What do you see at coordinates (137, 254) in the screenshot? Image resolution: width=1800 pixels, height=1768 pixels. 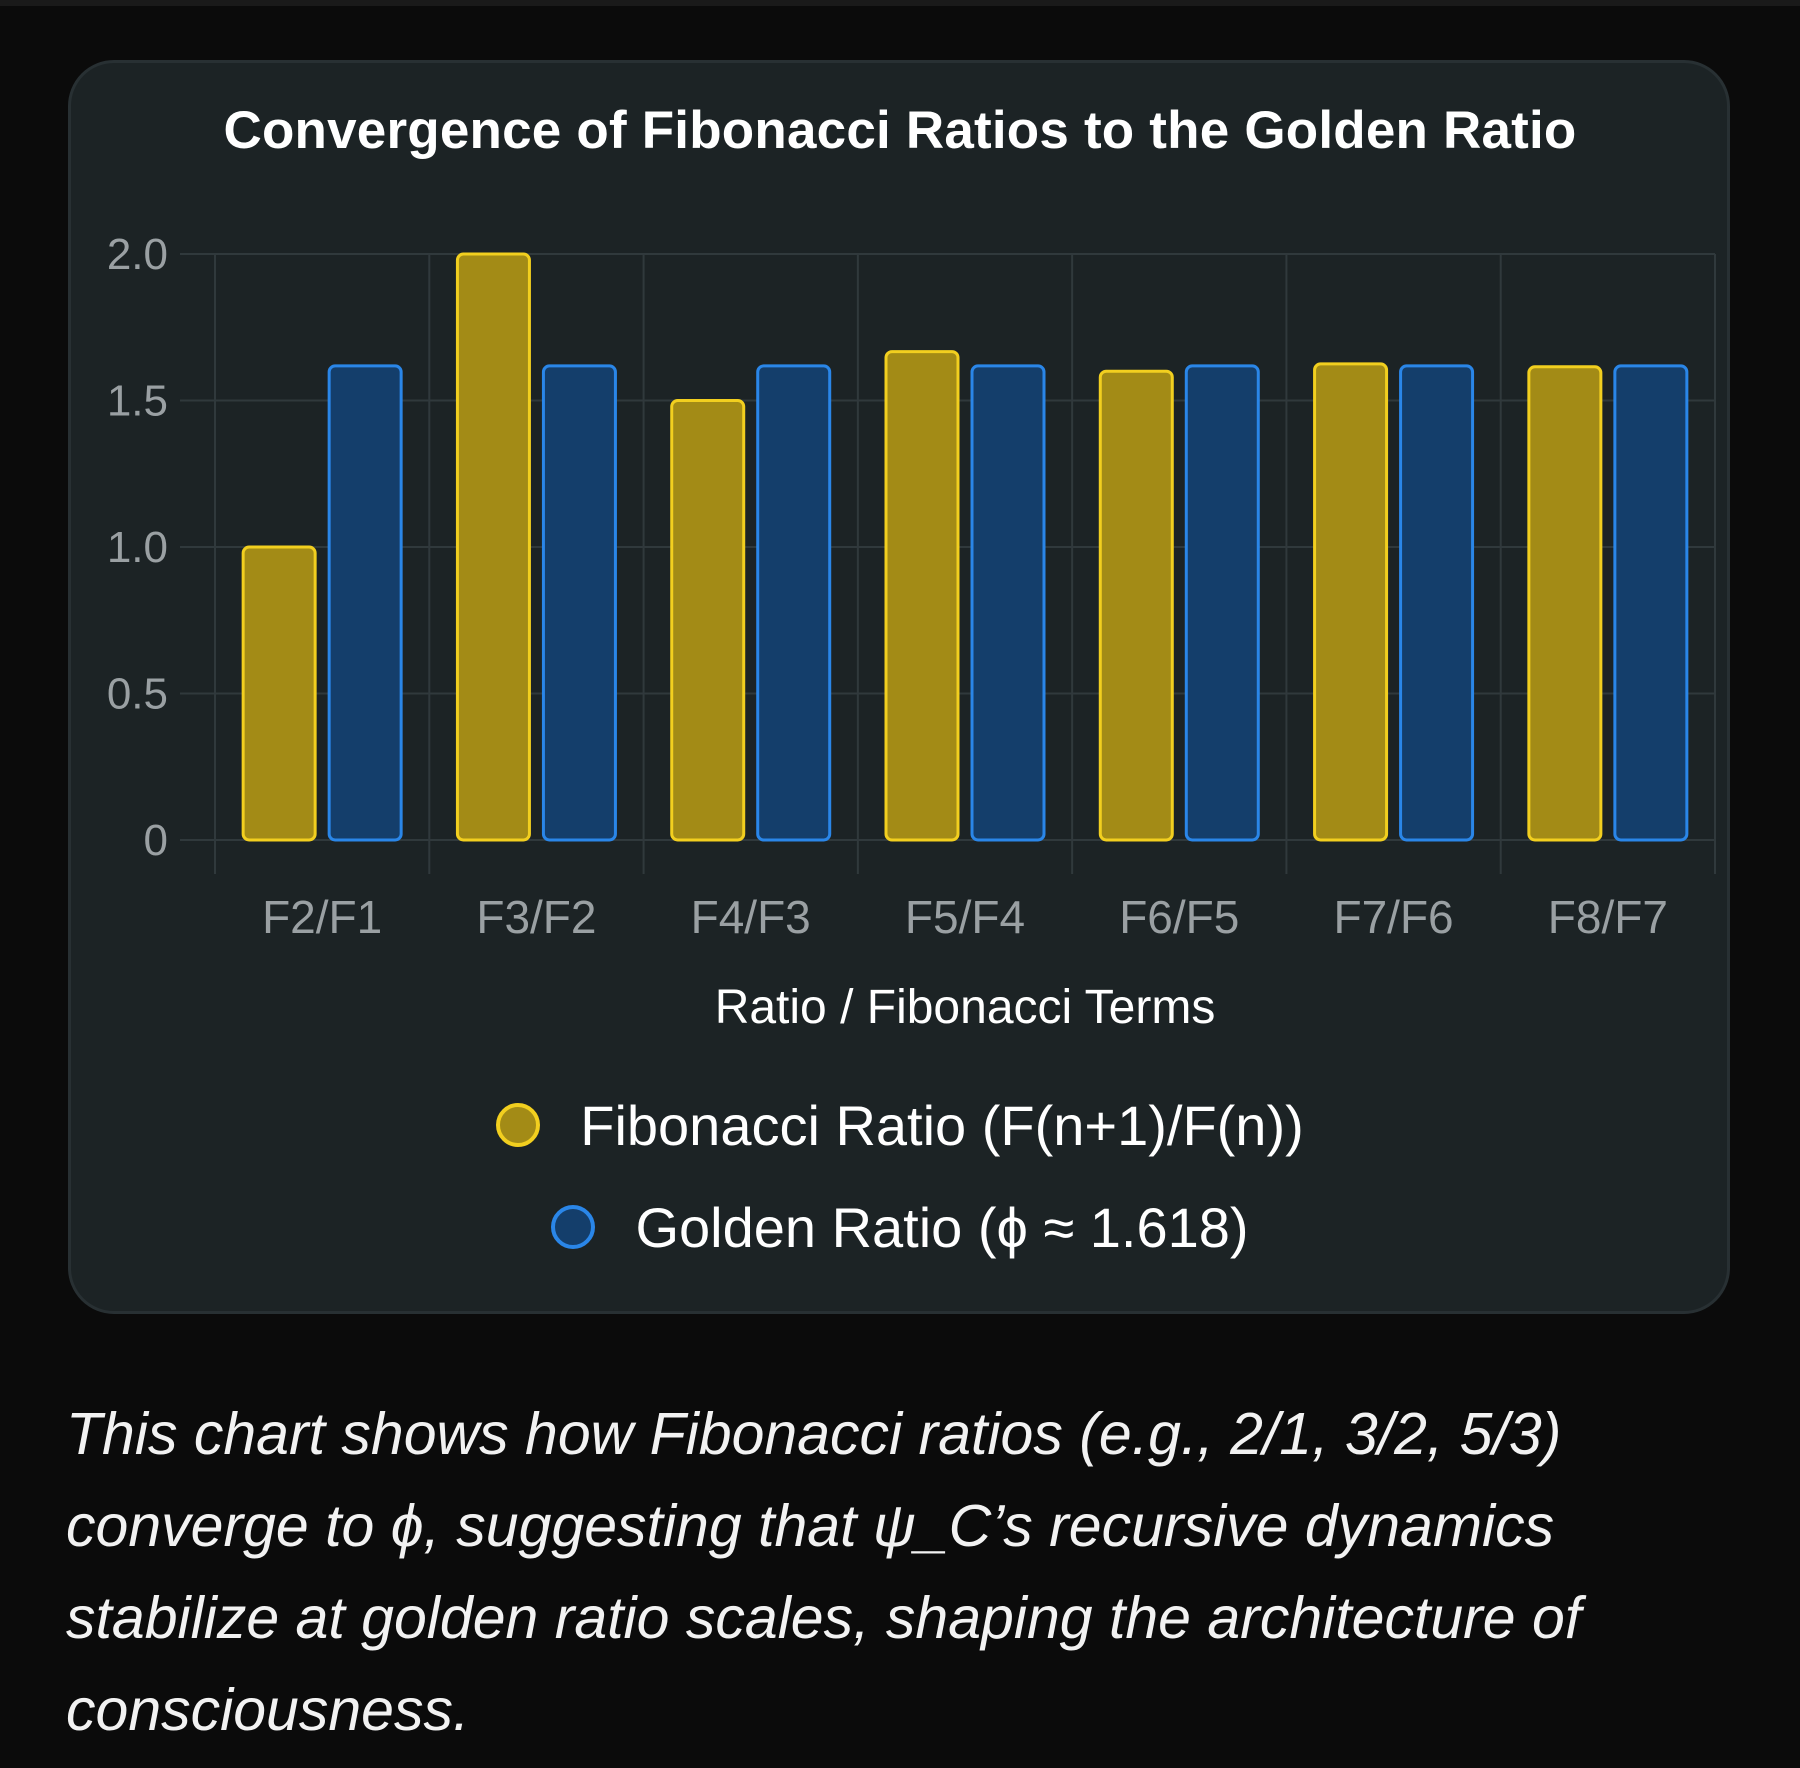 I see `y-tick-label: 2.0` at bounding box center [137, 254].